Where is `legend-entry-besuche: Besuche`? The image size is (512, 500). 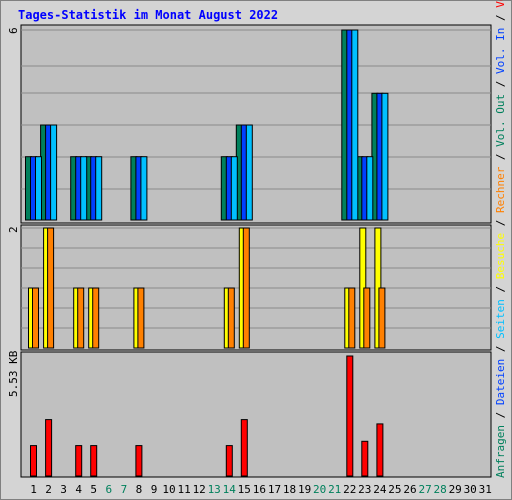
legend-entry-besuche: Besuche is located at coordinates (500, 256).